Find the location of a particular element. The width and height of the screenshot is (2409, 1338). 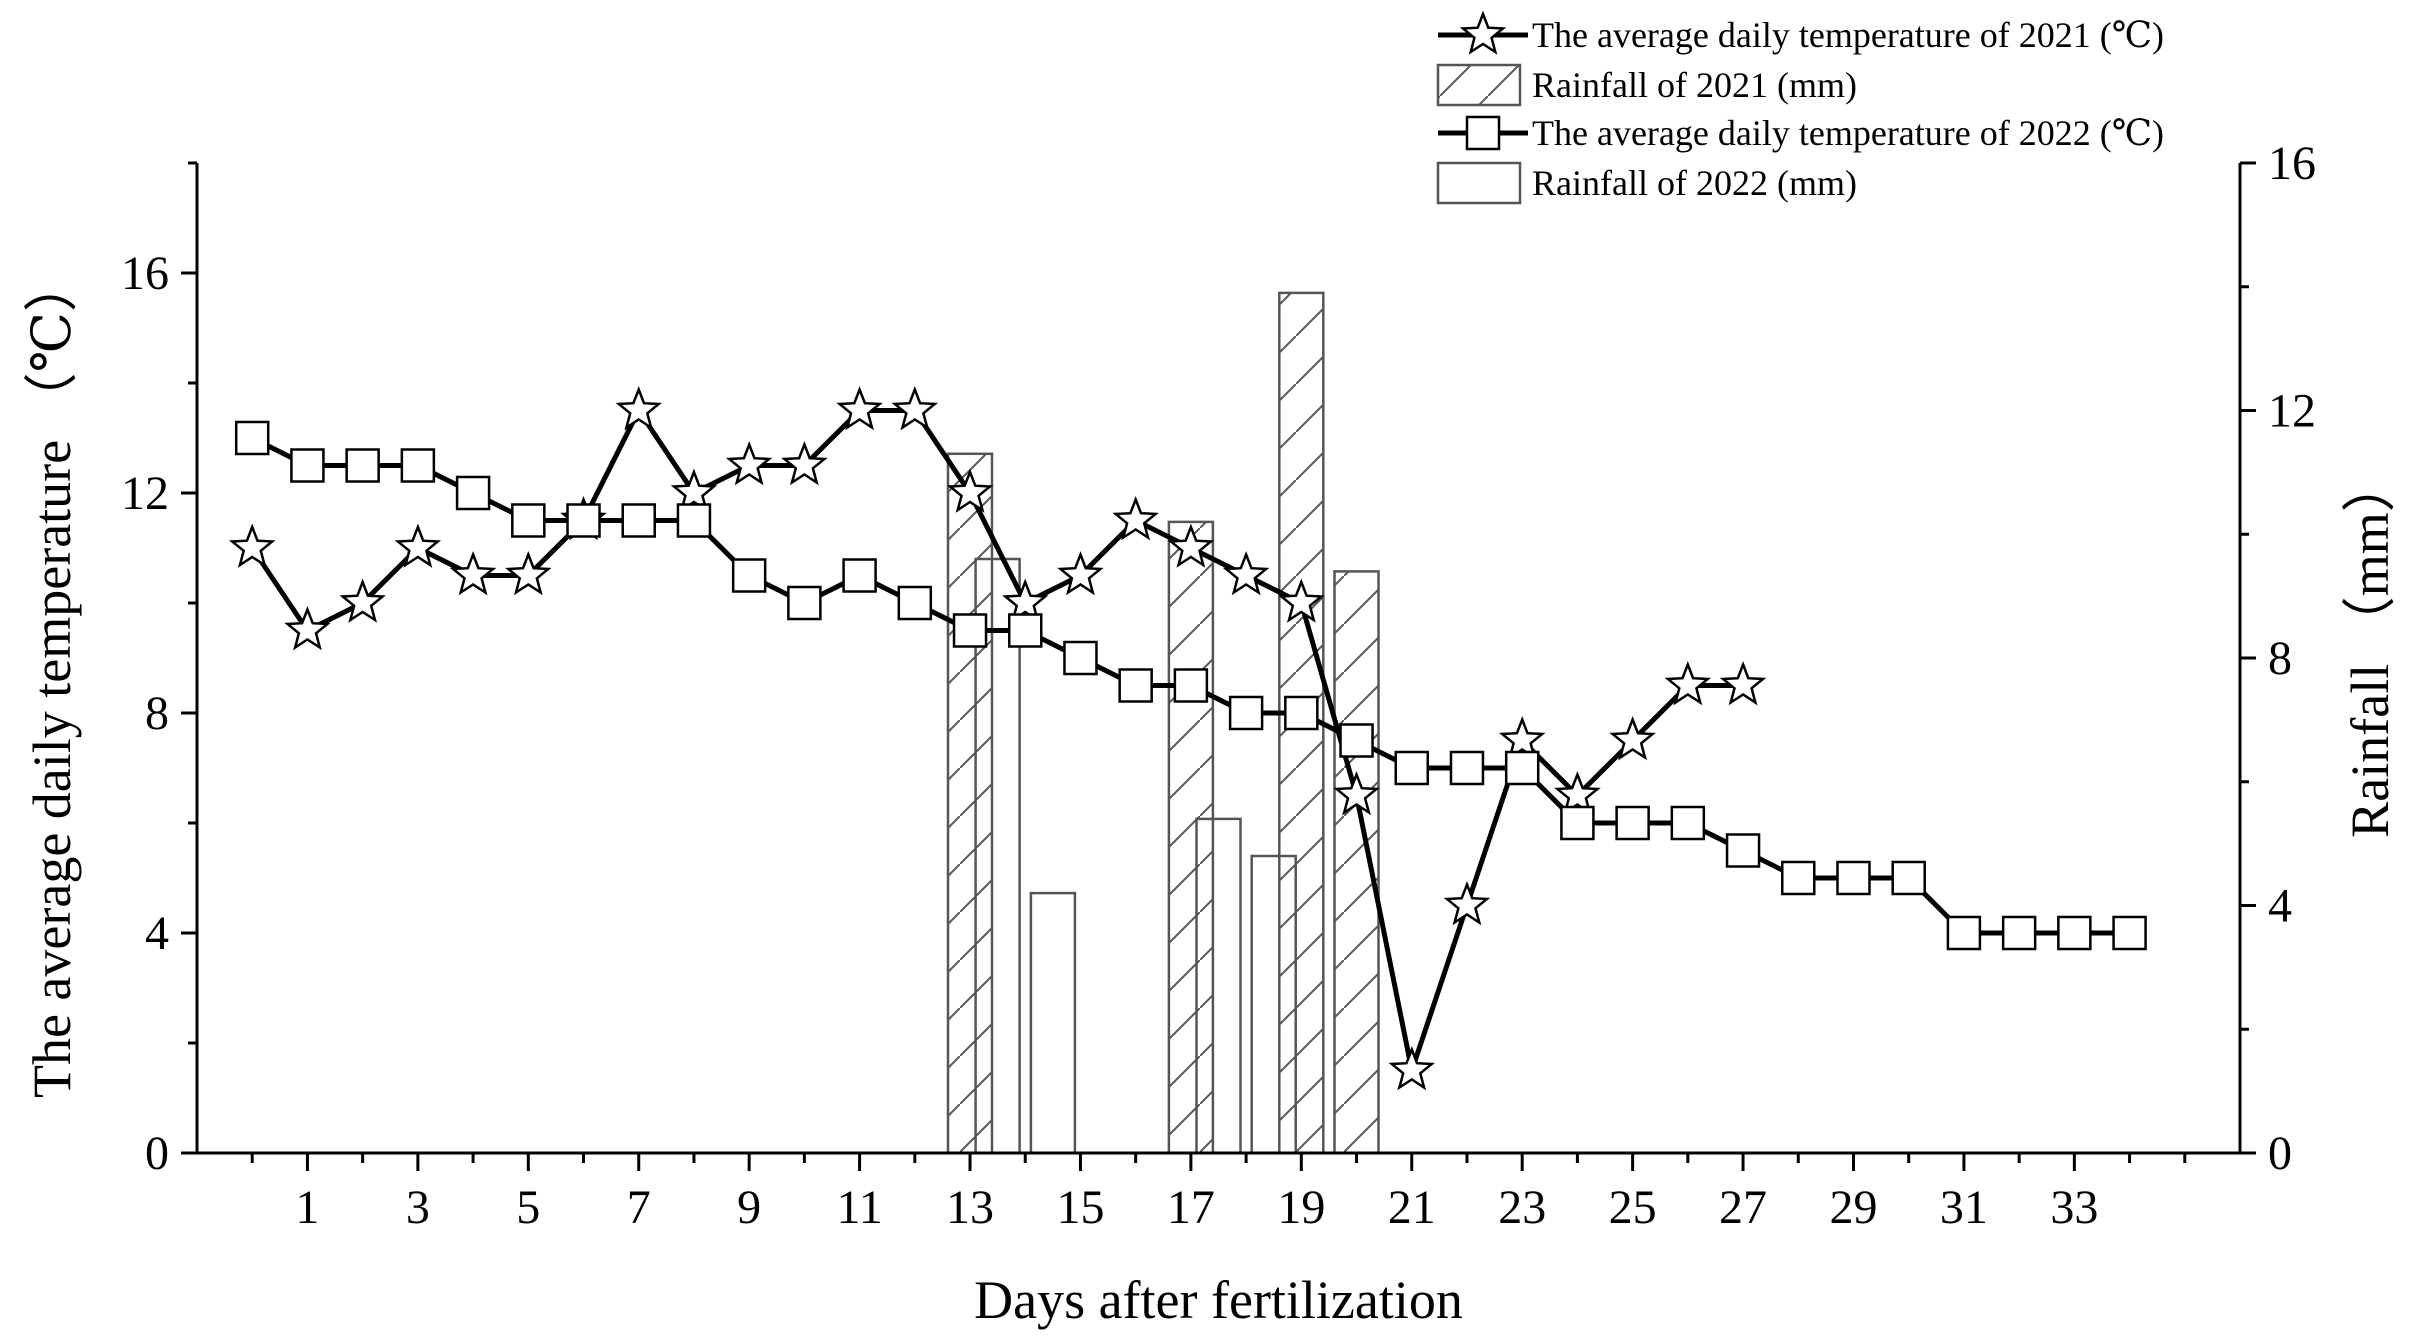

y-axis-left-title: The average daily temperature （℃） is located at coordinates (52, 678).